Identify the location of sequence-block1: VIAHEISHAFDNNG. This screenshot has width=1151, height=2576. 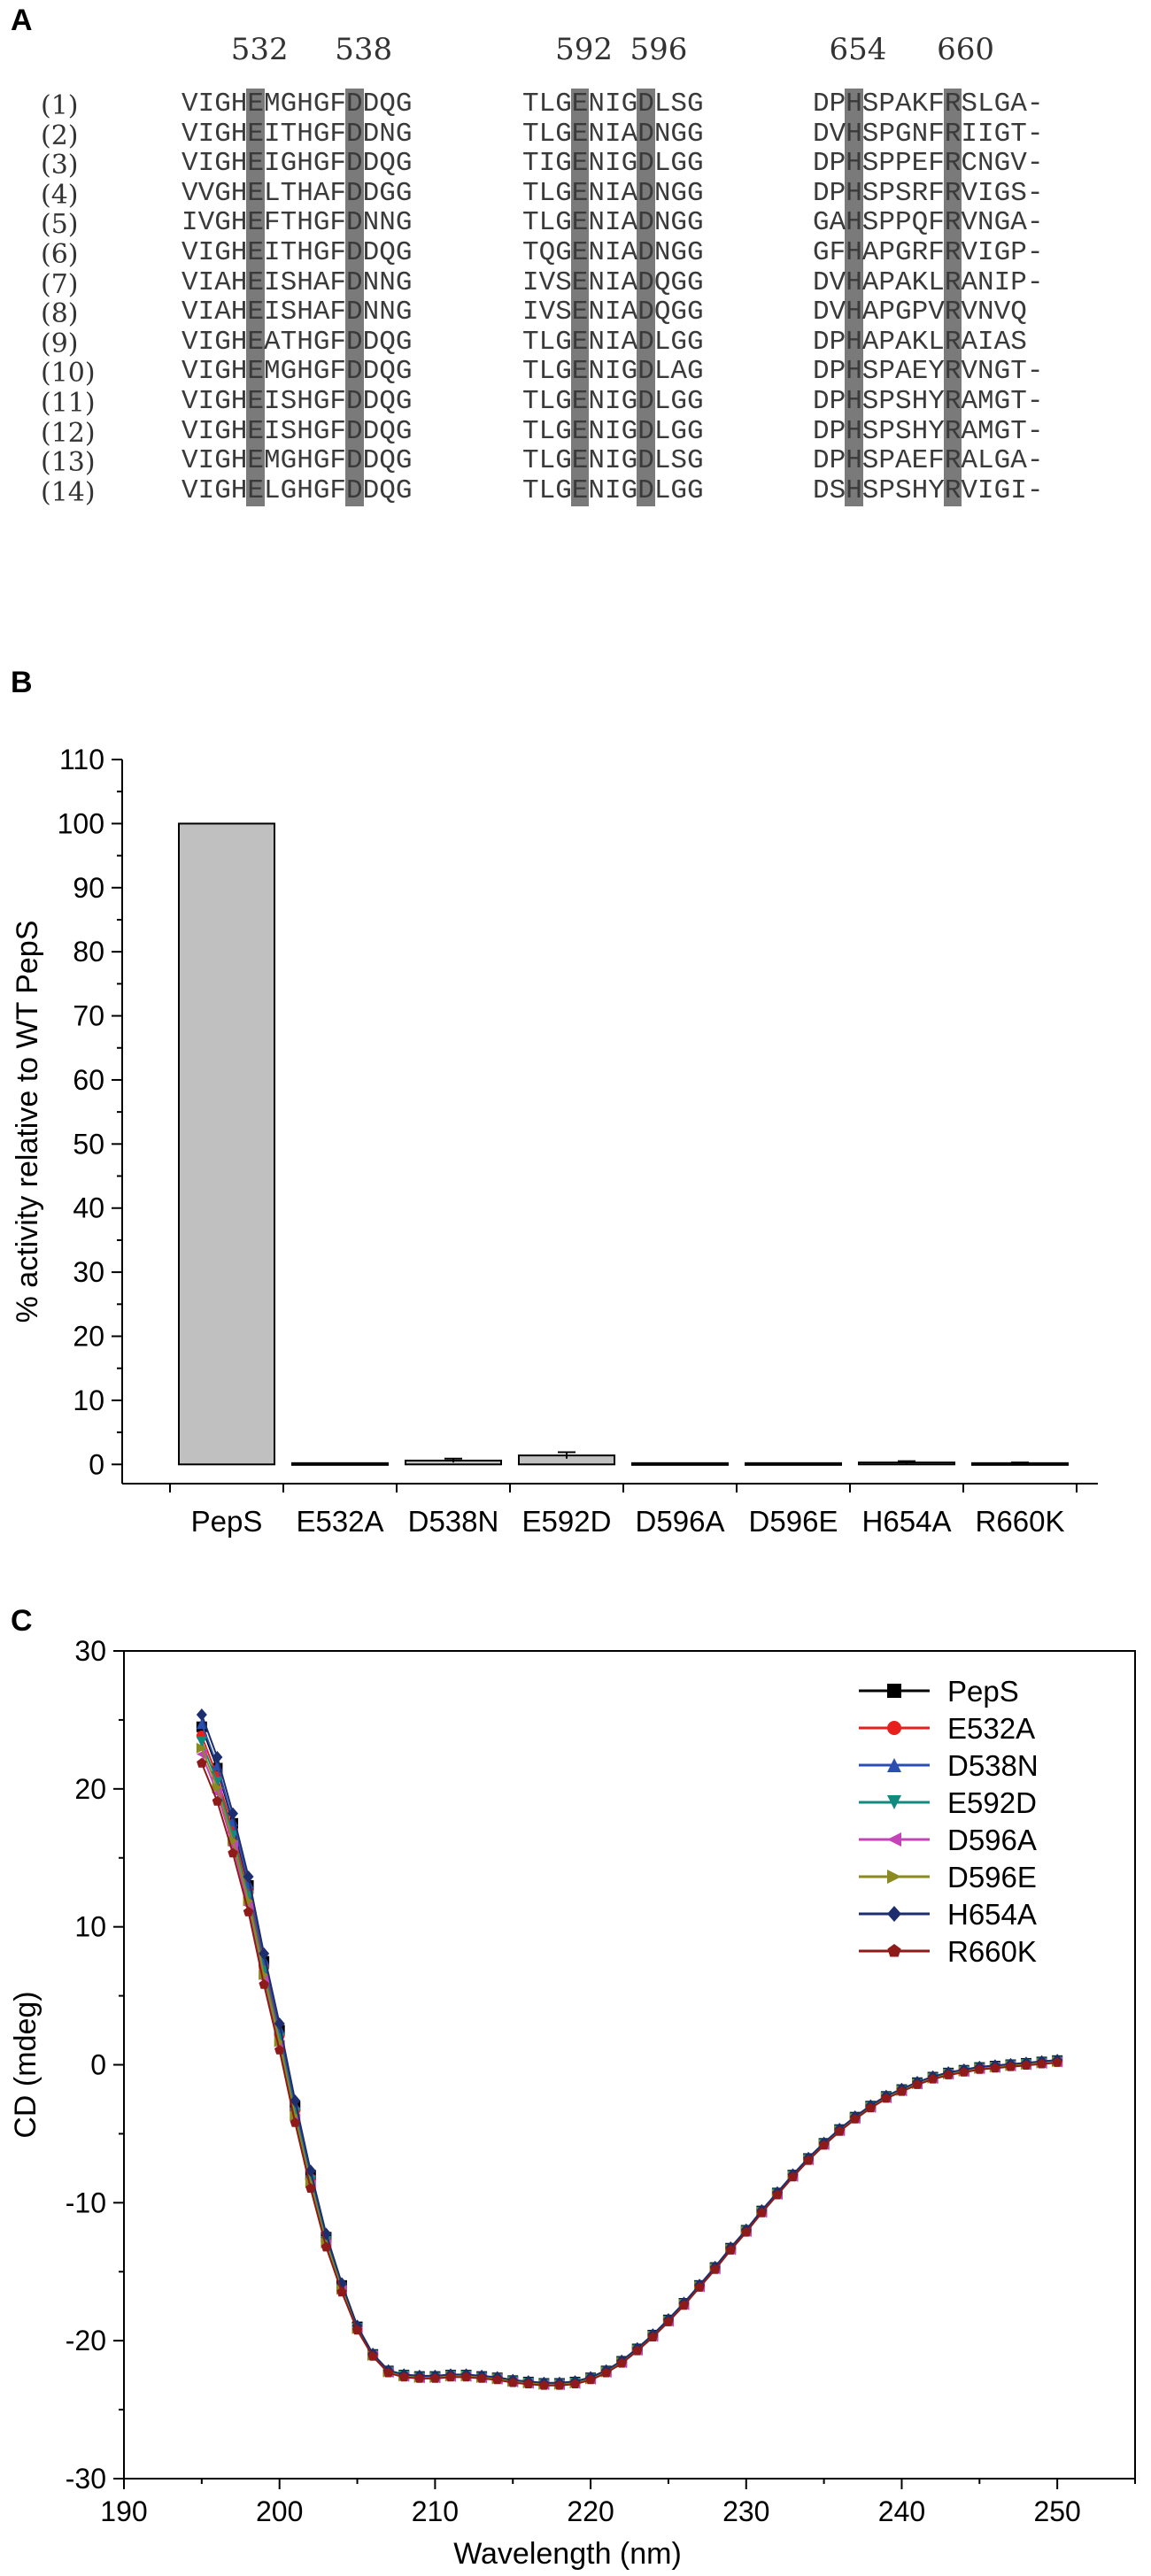
(297, 312).